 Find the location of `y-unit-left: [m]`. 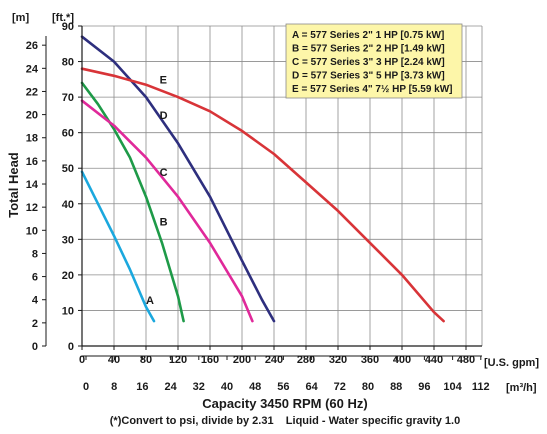

y-unit-left: [m] is located at coordinates (20, 18).